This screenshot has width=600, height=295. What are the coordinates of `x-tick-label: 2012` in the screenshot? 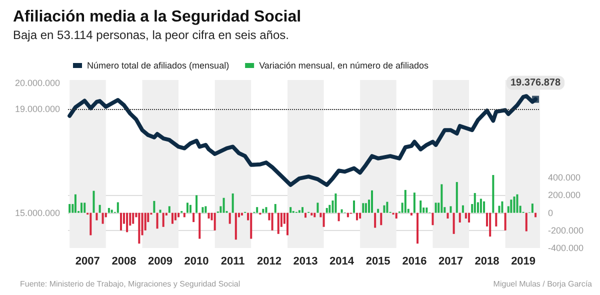 It's located at (269, 262).